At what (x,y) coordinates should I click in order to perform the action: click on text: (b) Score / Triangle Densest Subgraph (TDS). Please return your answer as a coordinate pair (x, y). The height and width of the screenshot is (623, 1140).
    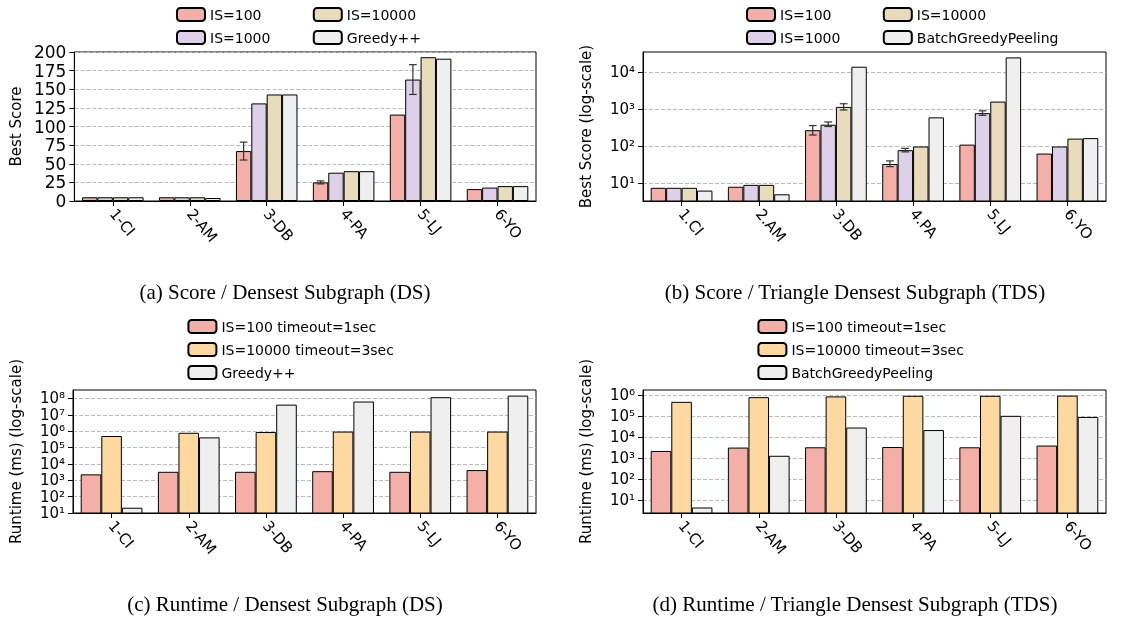
    Looking at the image, I should click on (855, 291).